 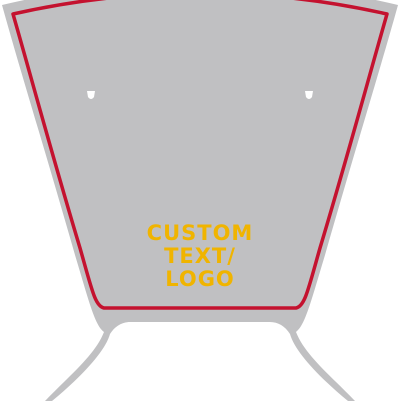 What do you see at coordinates (200, 233) in the screenshot?
I see `custom-text-line-1: CUSTOM` at bounding box center [200, 233].